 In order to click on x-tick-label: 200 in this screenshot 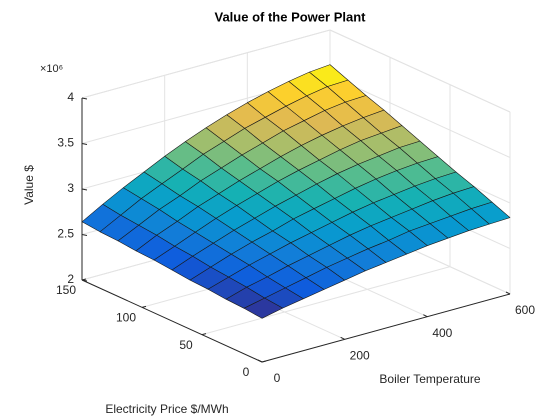, I will do `click(360, 356)`.